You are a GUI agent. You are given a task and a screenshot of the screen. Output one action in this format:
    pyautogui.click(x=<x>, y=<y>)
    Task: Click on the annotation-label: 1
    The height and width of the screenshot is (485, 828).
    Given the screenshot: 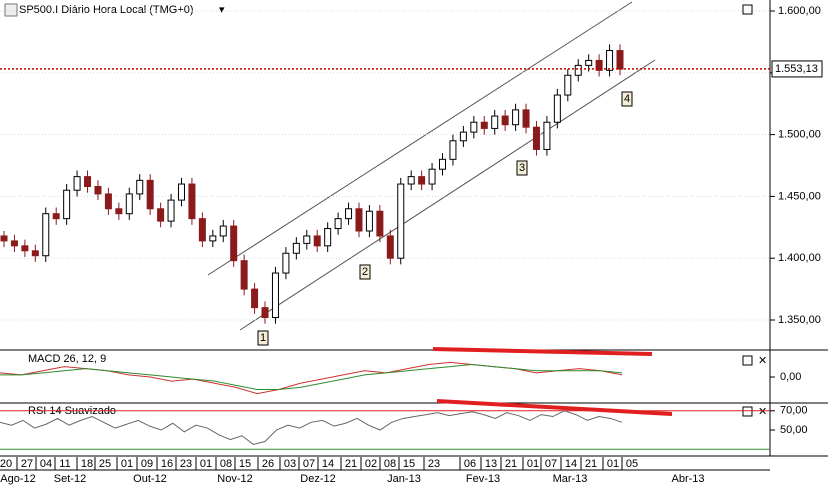 What is the action you would take?
    pyautogui.click(x=263, y=338)
    